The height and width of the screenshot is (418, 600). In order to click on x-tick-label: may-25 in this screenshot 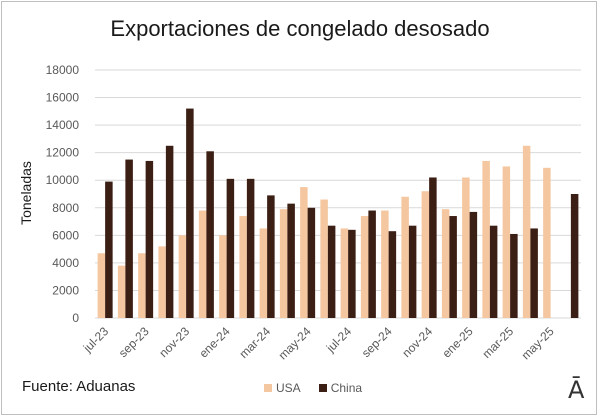, I will do `click(538, 343)`.